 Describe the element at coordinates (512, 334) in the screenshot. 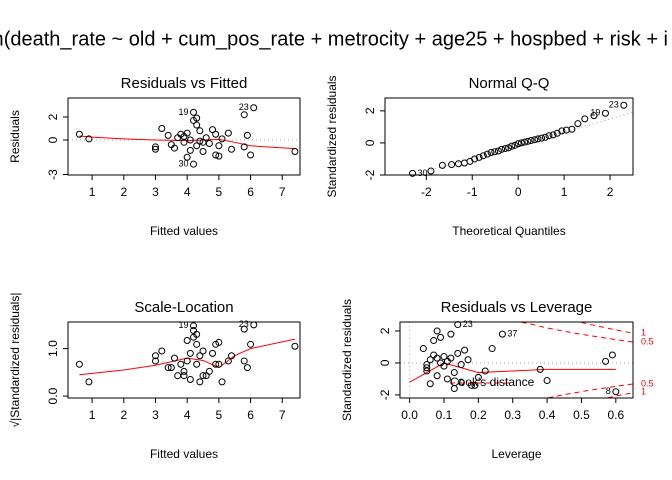

I see `point-label: 37` at that location.